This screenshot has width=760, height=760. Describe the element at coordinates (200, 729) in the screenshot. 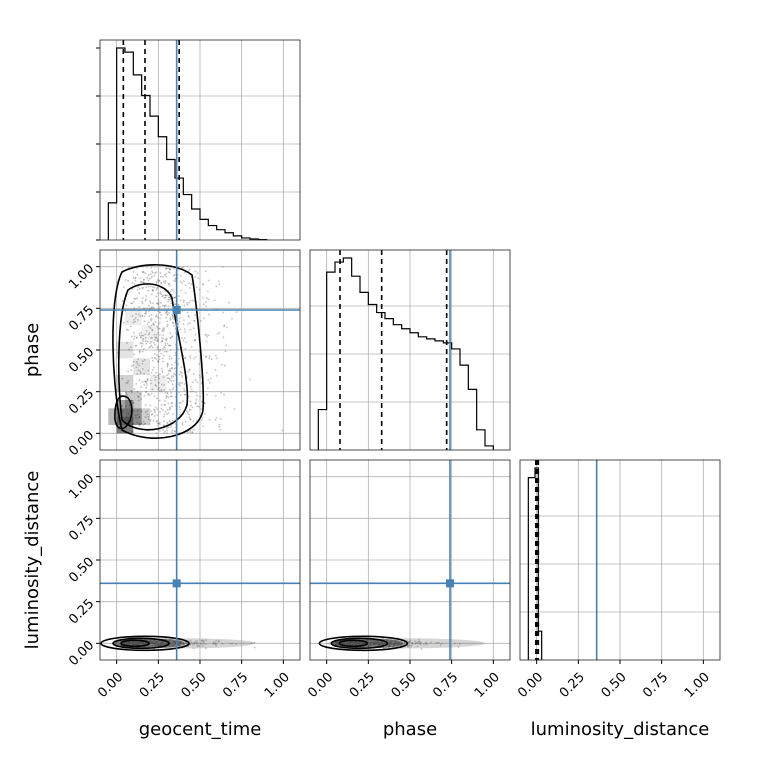

I see `xlabel-geocent_time: geocent_time` at that location.